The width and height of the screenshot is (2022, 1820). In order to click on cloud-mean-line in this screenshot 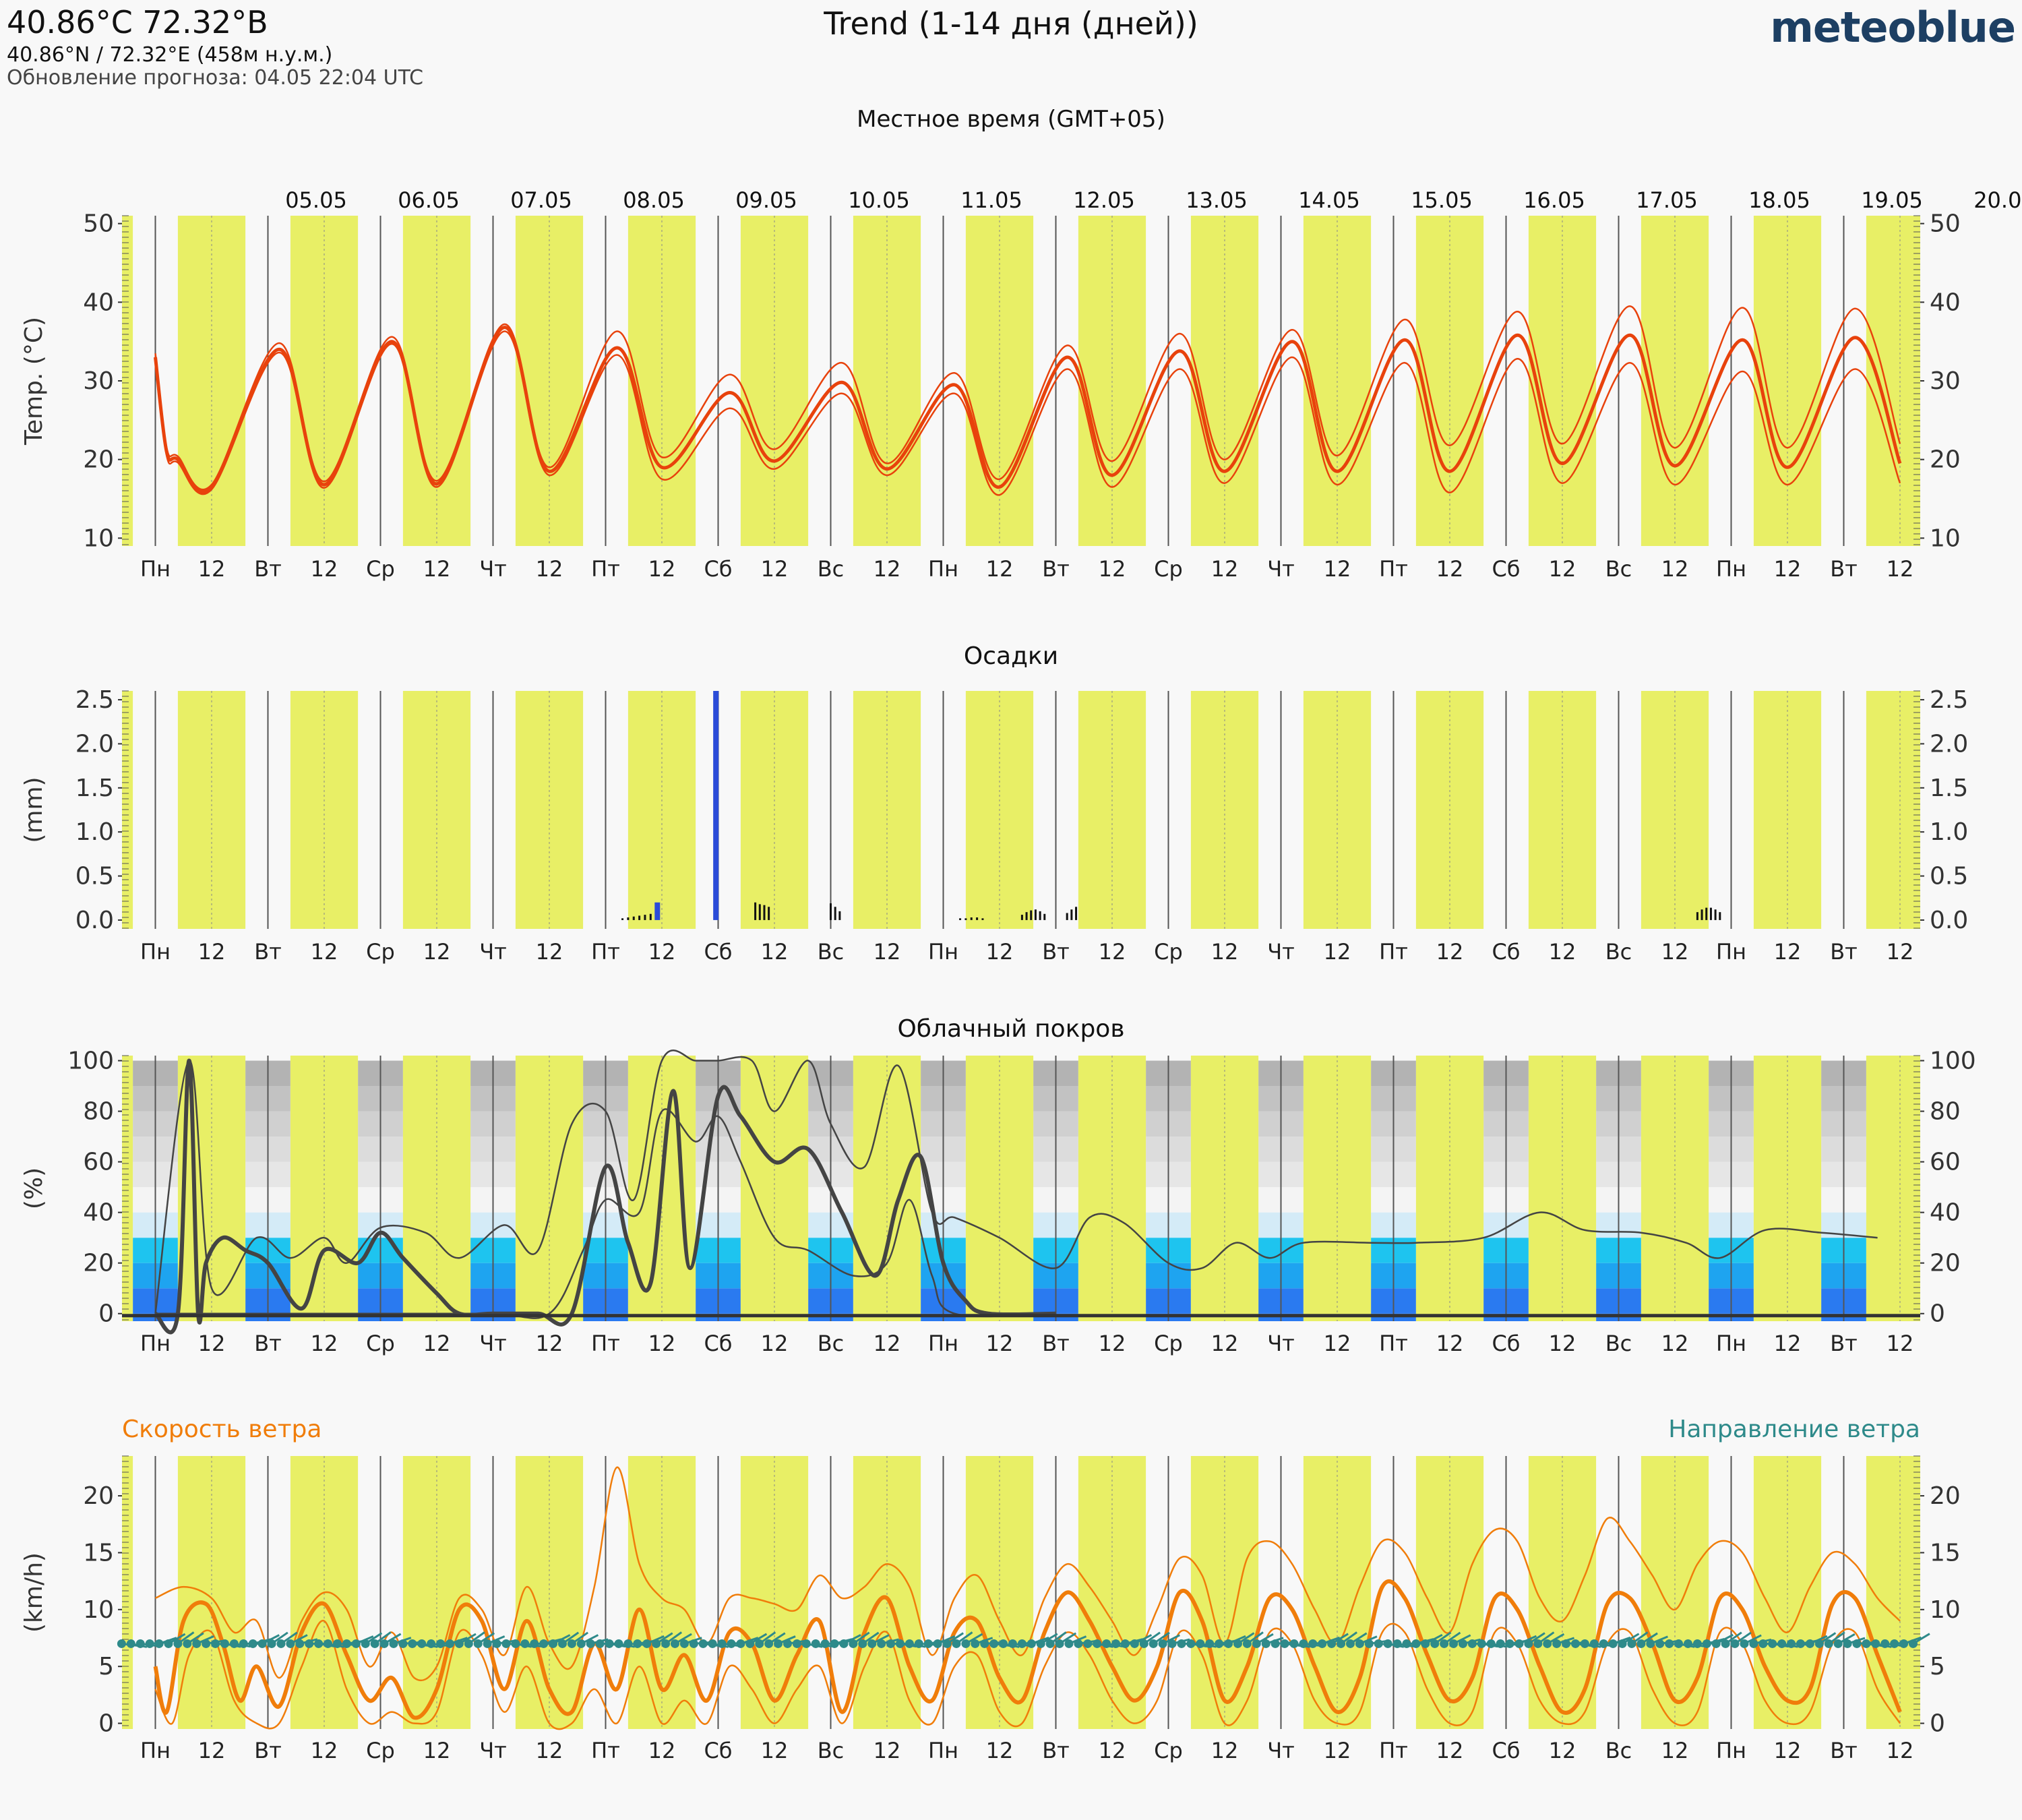, I will do `click(605, 1196)`.